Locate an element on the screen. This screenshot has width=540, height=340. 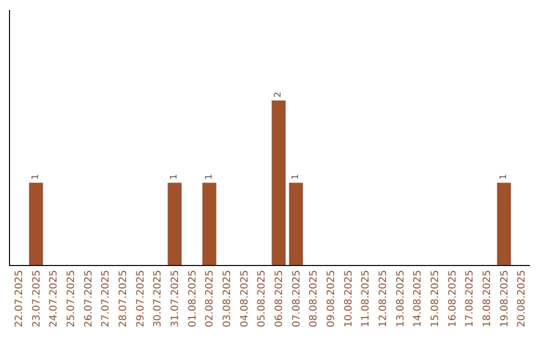
x-tick-label: 11.08.2025 is located at coordinates (366, 299).